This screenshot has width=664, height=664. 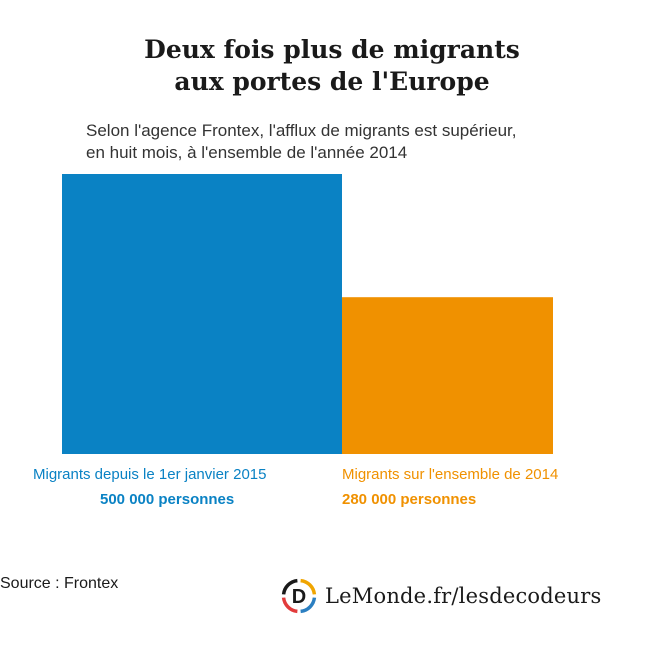 I want to click on brand-link: D LeMonde.fr/lesdecodeurs, so click(x=441, y=596).